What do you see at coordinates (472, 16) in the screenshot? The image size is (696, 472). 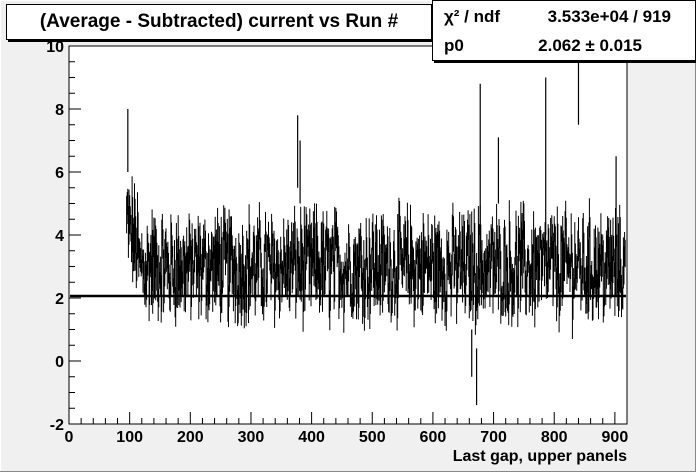 I see `chi2-ndf-label: χ² / ndf` at bounding box center [472, 16].